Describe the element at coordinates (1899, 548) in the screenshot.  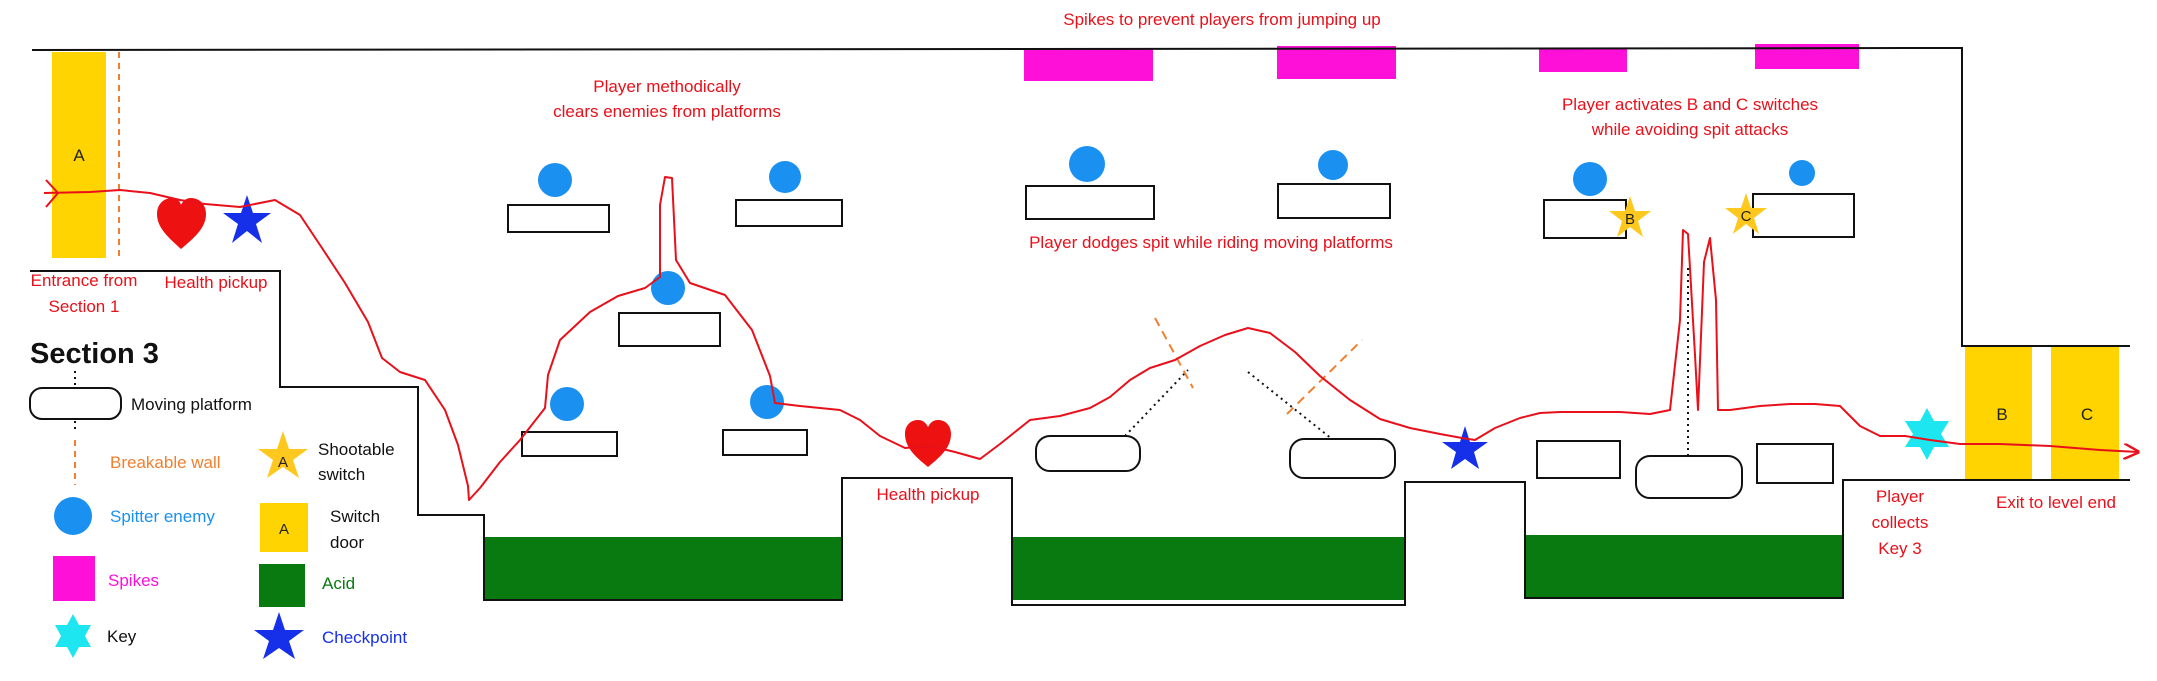
I see `collects-key-line3: Key 3` at that location.